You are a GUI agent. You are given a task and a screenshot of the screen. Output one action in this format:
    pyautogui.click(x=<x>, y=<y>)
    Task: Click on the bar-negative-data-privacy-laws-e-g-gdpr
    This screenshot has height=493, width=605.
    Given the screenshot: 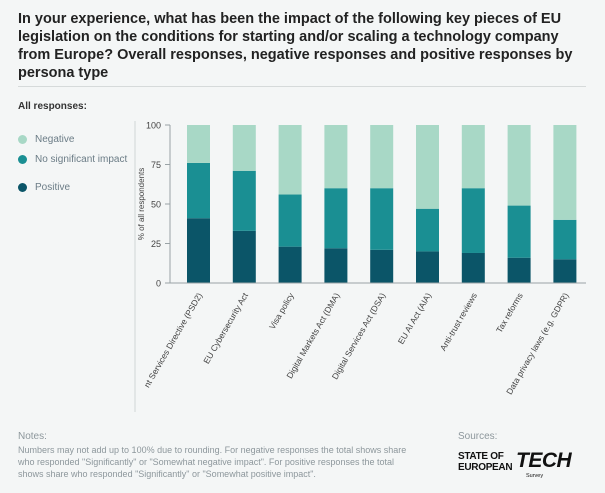 What is the action you would take?
    pyautogui.click(x=565, y=172)
    